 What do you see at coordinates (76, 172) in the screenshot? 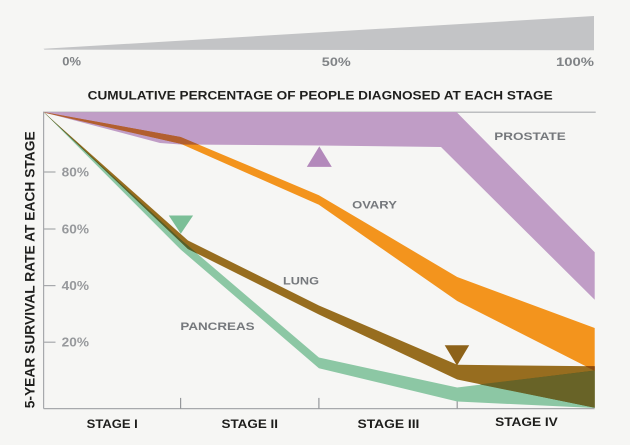
I see `svg-text: 80%` at bounding box center [76, 172].